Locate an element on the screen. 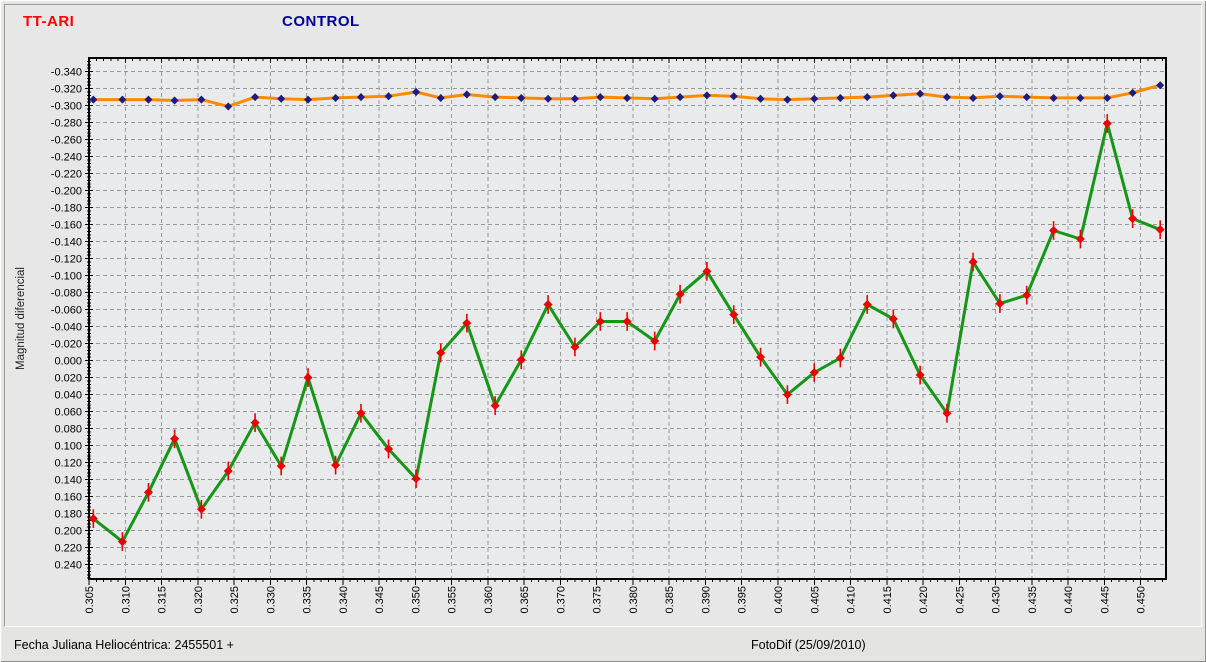 This screenshot has height=662, width=1206. svg-text: 0.410 is located at coordinates (852, 600).